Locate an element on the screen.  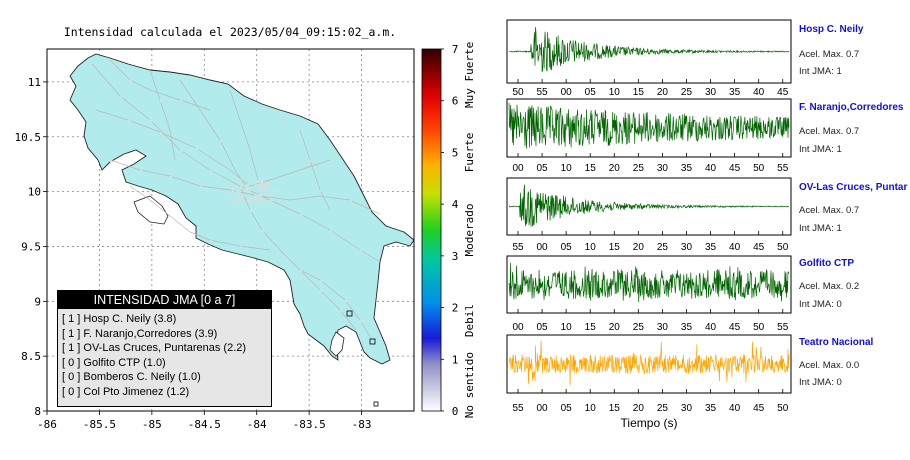
colorbar-class-label: Moderado is located at coordinates (469, 230).